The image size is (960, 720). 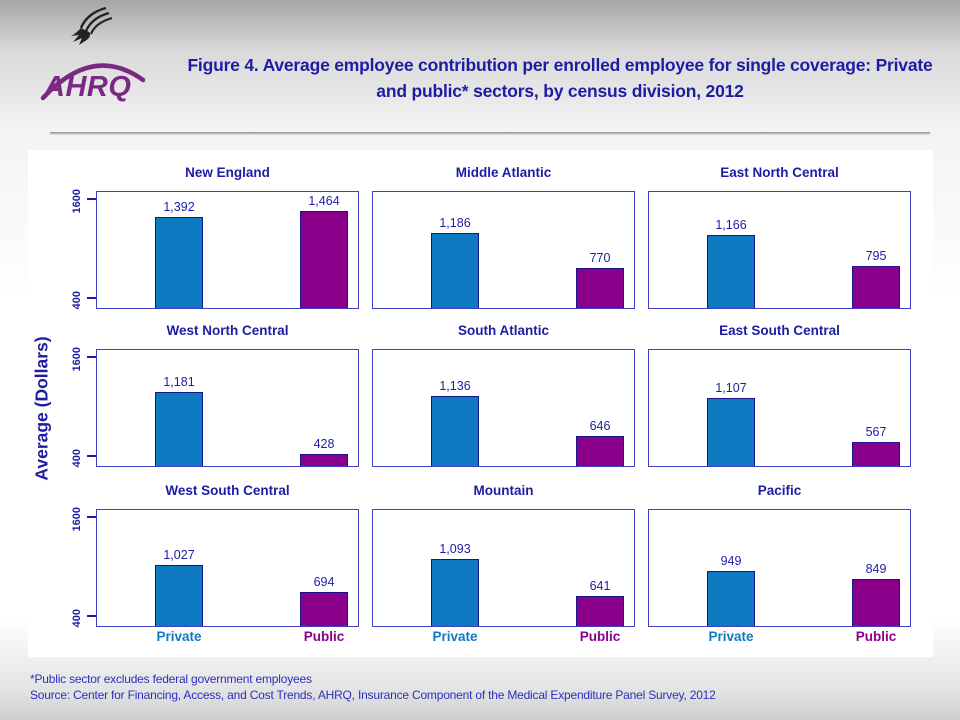 What do you see at coordinates (600, 426) in the screenshot?
I see `bar-value-label: 646` at bounding box center [600, 426].